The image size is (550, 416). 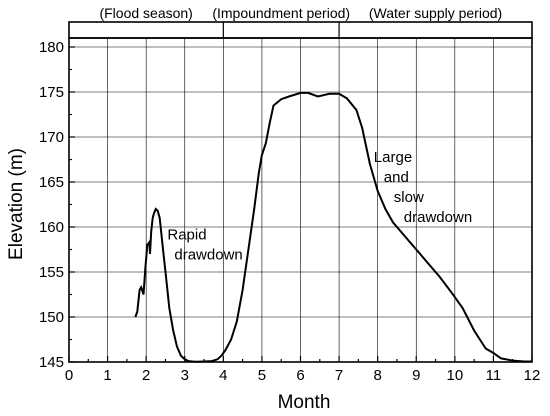 I want to click on period-band-frame, so click(x=300, y=30).